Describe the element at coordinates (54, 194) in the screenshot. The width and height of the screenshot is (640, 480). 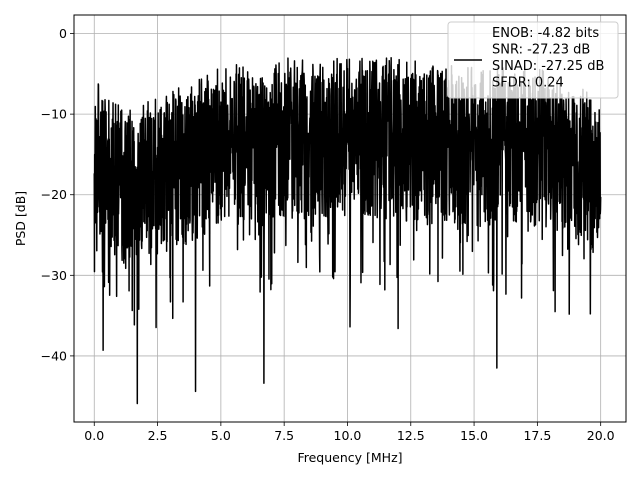
I see `y-tick-label: −20` at that location.